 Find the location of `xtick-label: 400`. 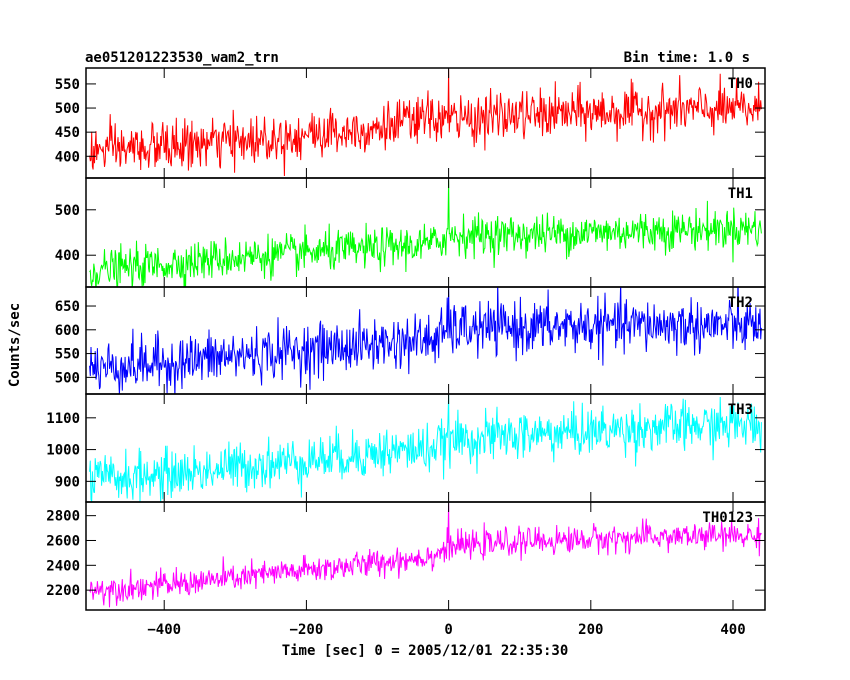

xtick-label: 400 is located at coordinates (732, 630).